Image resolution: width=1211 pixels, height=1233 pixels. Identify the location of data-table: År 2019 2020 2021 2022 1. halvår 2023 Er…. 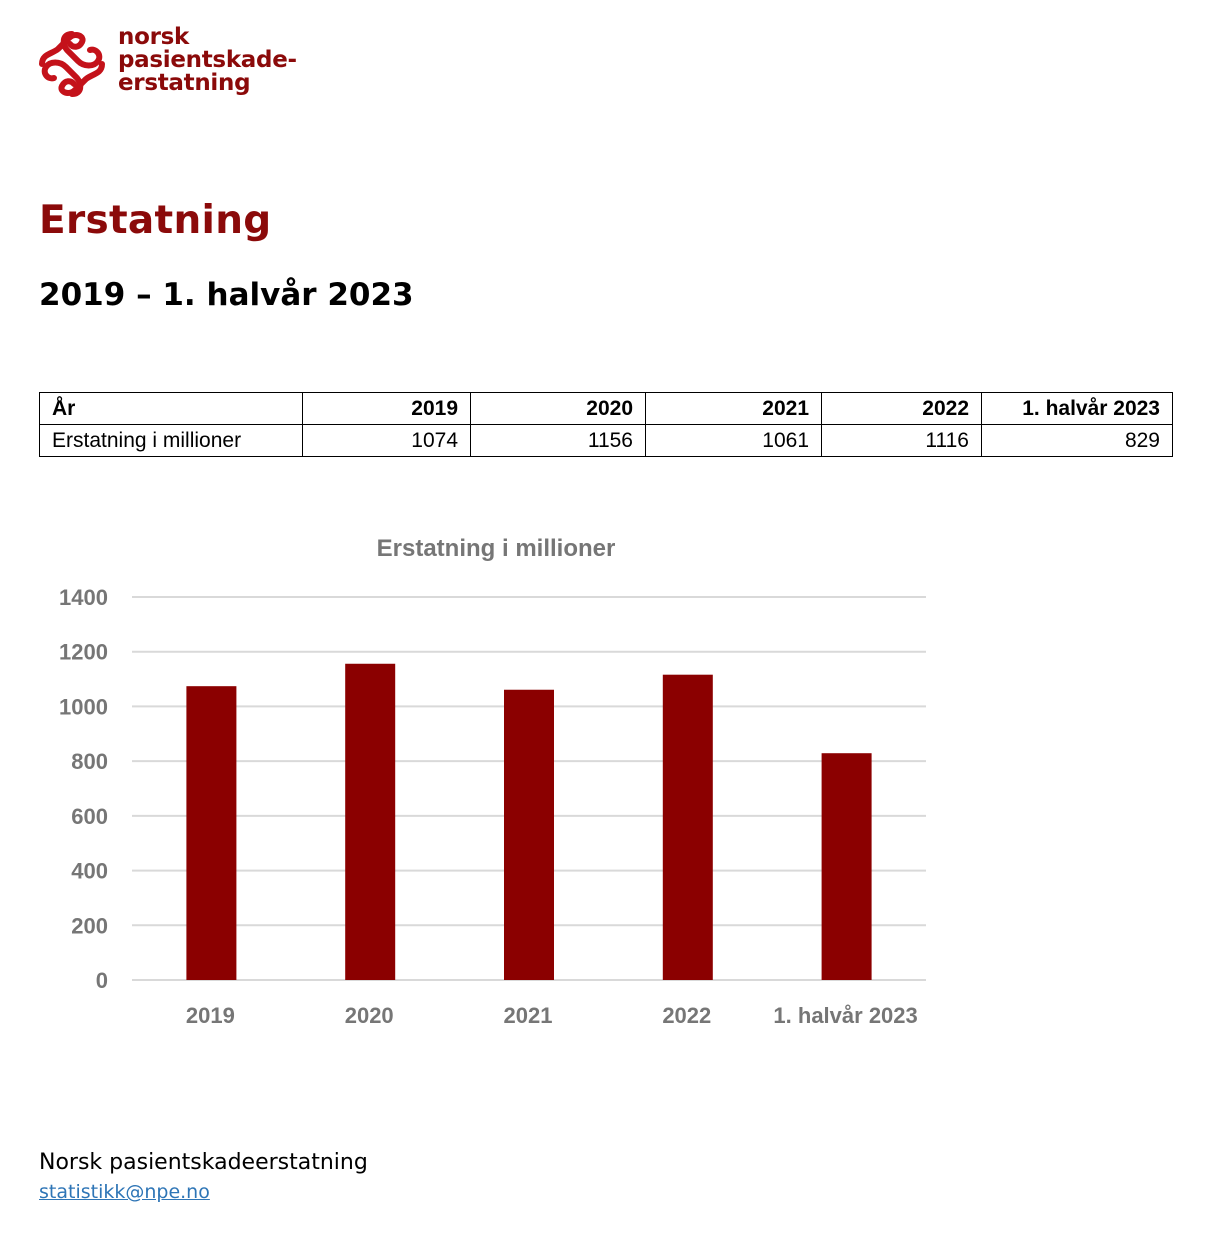
(606, 424).